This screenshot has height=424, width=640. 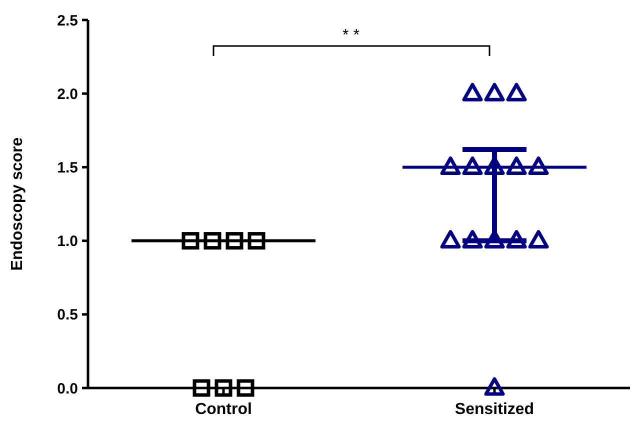 What do you see at coordinates (223, 409) in the screenshot?
I see `x-tick-label: Control` at bounding box center [223, 409].